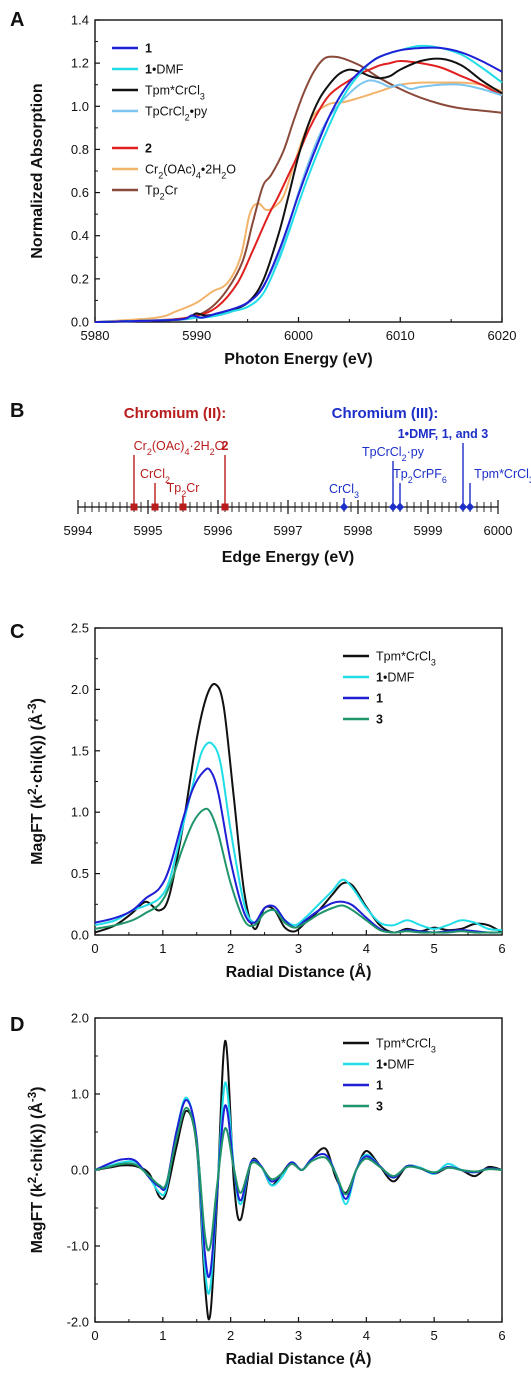  Describe the element at coordinates (148, 530) in the screenshot. I see `x-tick-label: 5995` at that location.